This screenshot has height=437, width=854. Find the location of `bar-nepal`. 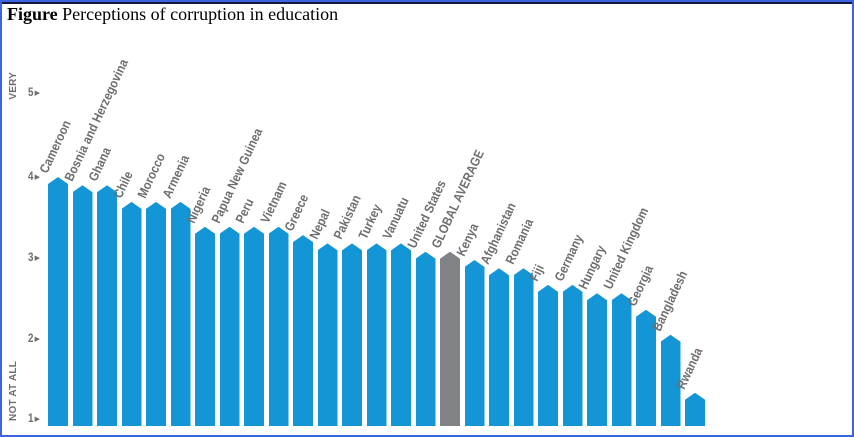

bar-nepal is located at coordinates (327, 334).